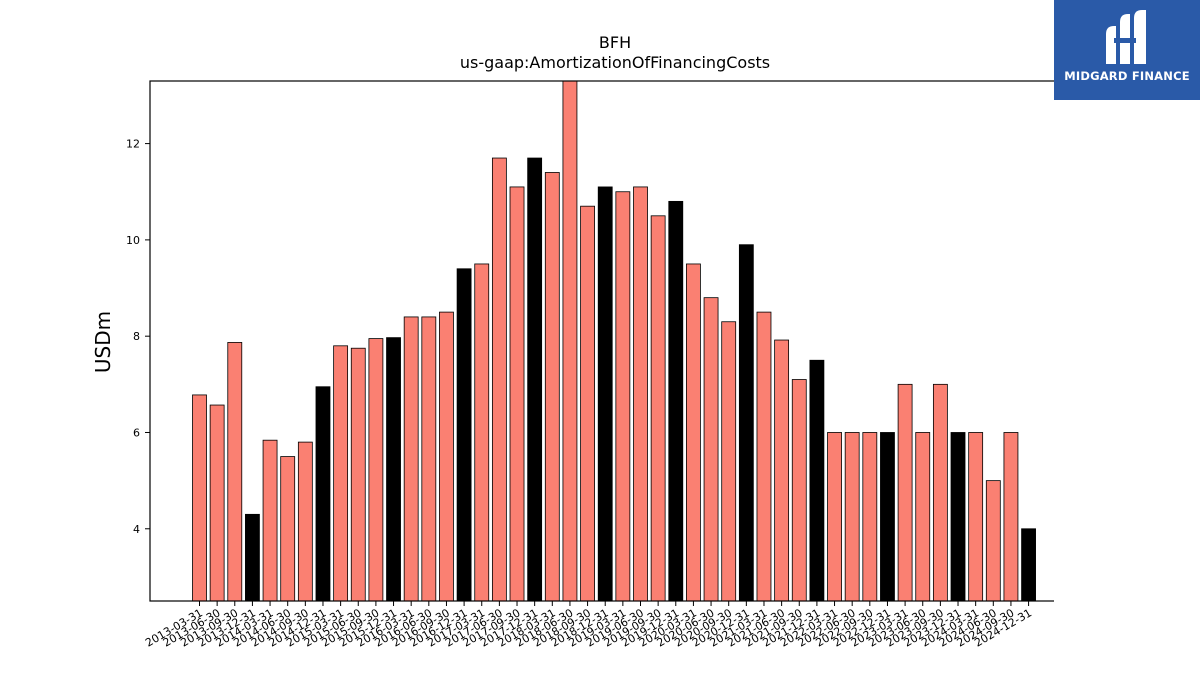  Describe the element at coordinates (136, 529) in the screenshot. I see `y-tick-label: 4` at that location.